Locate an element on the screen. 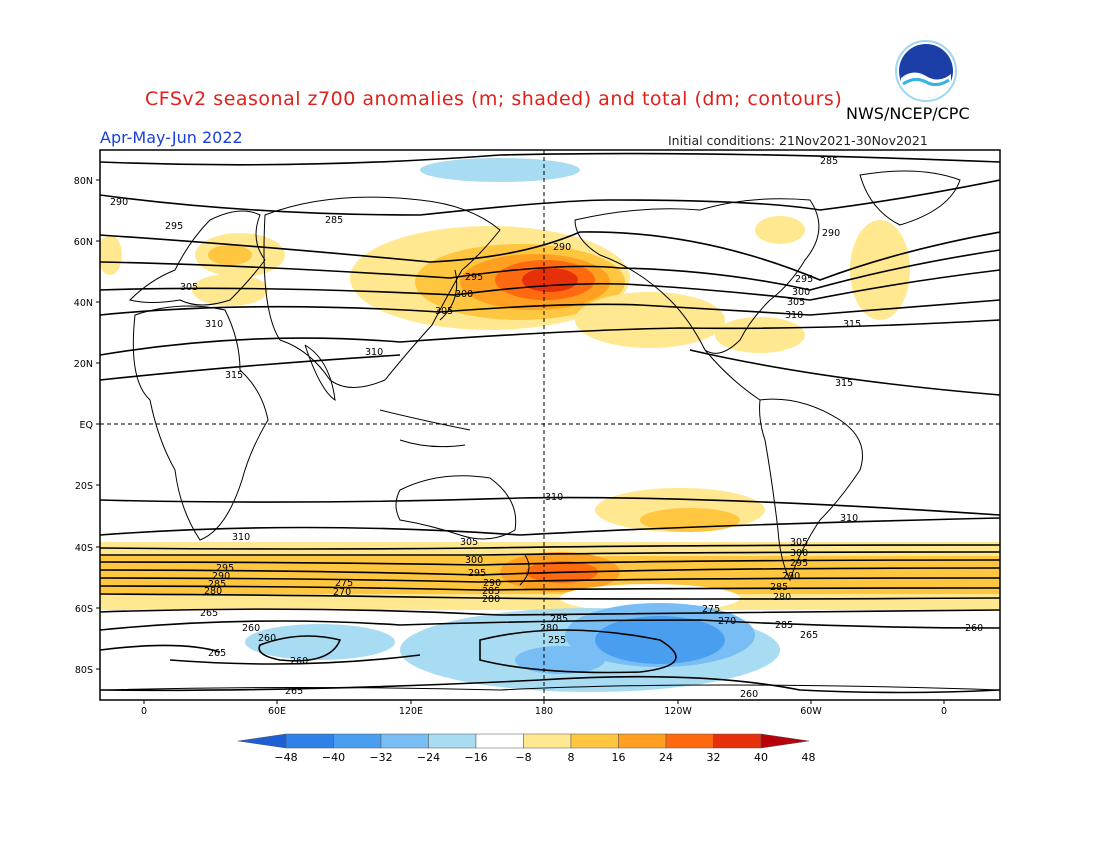 The height and width of the screenshot is (850, 1100). lat-labels: 80N 60N 40N 20N EQ 20S 40S 60S 80S is located at coordinates (83, 426).